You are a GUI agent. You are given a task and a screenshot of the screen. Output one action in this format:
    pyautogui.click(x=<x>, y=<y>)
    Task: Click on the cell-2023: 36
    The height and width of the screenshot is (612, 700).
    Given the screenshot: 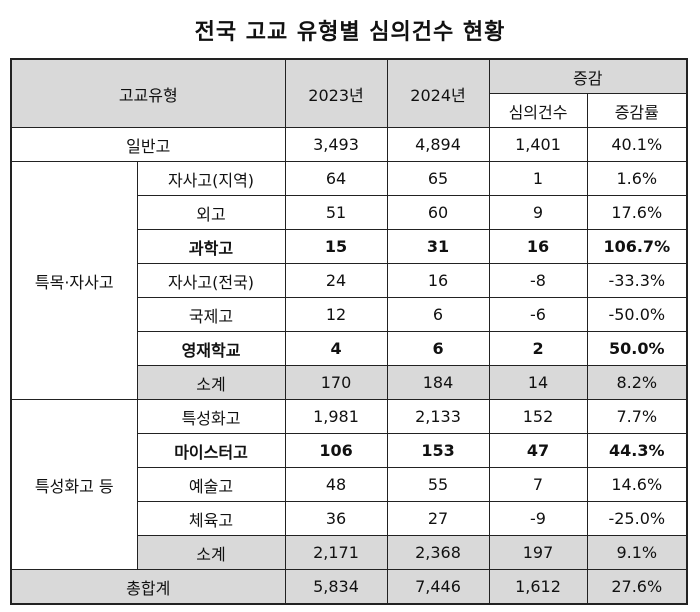 What is the action you would take?
    pyautogui.click(x=336, y=518)
    